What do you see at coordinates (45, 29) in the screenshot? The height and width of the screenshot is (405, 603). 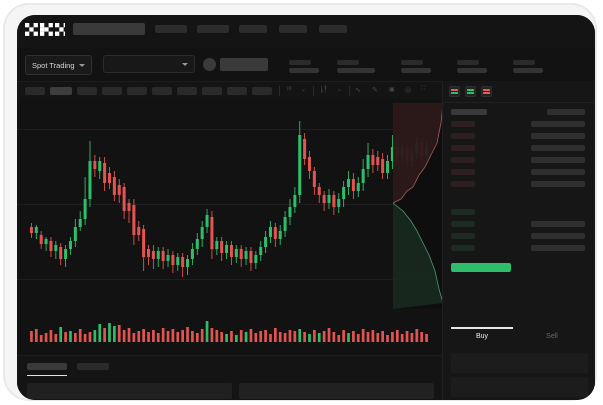 I see `okx-logo-icon` at bounding box center [45, 29].